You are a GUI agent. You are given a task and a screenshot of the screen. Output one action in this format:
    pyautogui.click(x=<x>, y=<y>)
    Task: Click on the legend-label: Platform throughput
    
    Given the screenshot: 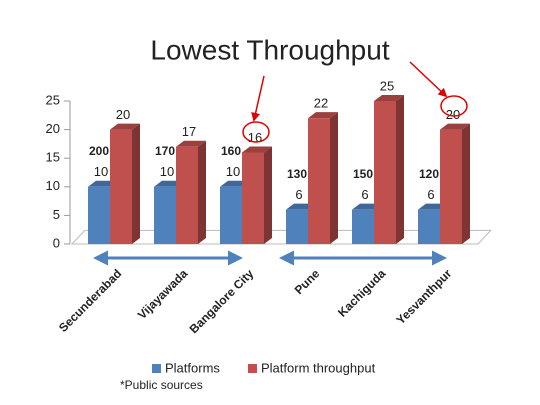 What is the action you would take?
    pyautogui.click(x=318, y=367)
    